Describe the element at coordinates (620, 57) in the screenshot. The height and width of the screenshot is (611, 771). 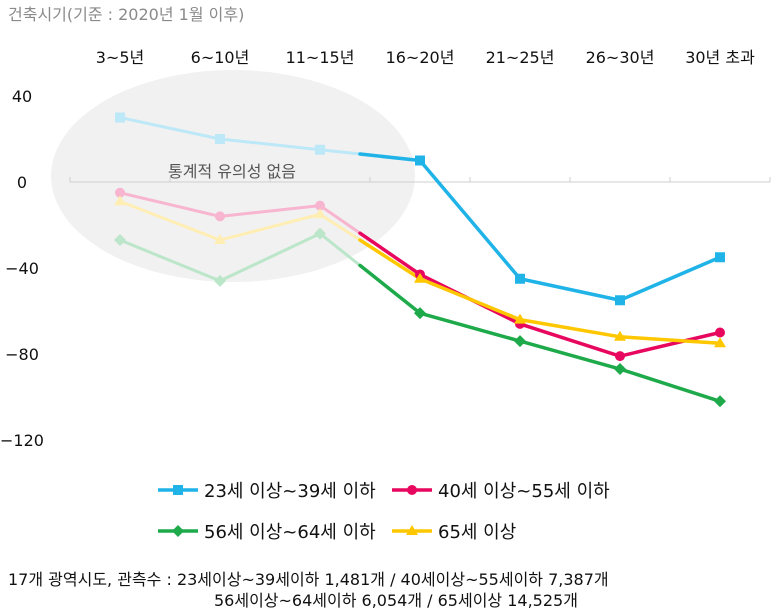
I see `category-label: 26~30년` at that location.